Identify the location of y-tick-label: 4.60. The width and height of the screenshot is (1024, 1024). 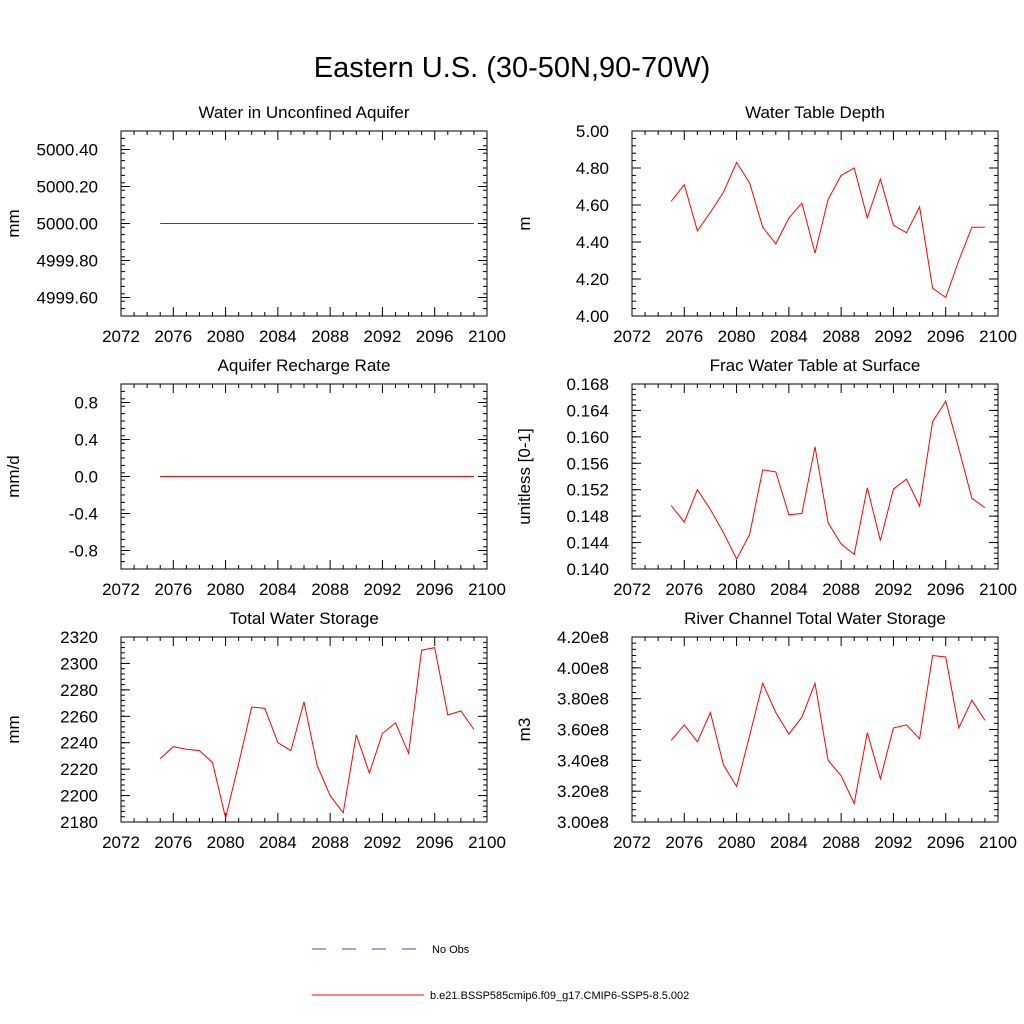
(592, 205).